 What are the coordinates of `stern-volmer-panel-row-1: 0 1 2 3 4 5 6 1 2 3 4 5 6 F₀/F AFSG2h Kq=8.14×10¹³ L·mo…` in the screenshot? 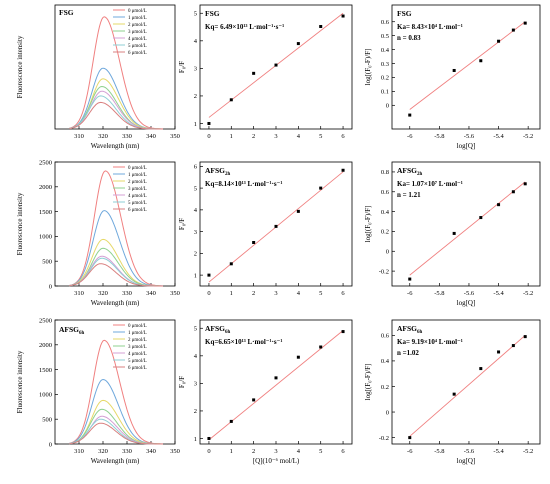 It's located at (265, 229).